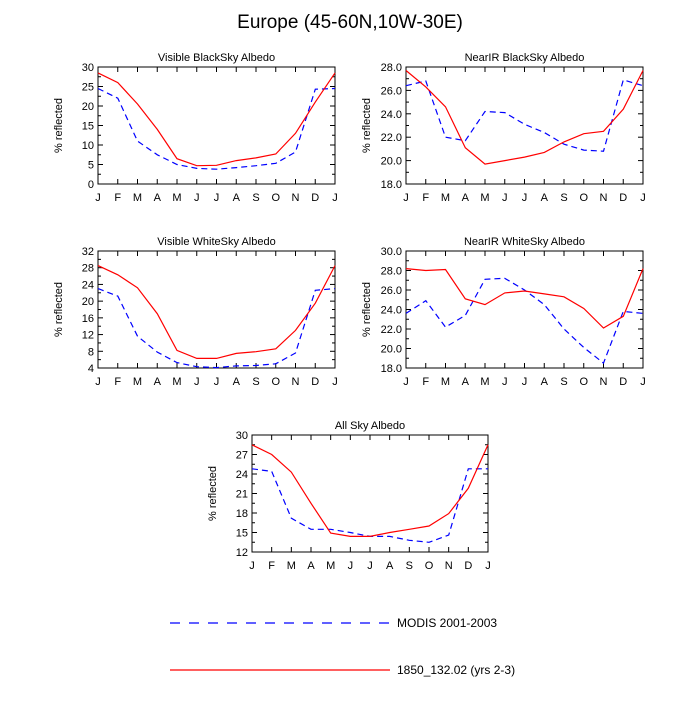  Describe the element at coordinates (242, 514) in the screenshot. I see `y-tick-label: 18` at that location.